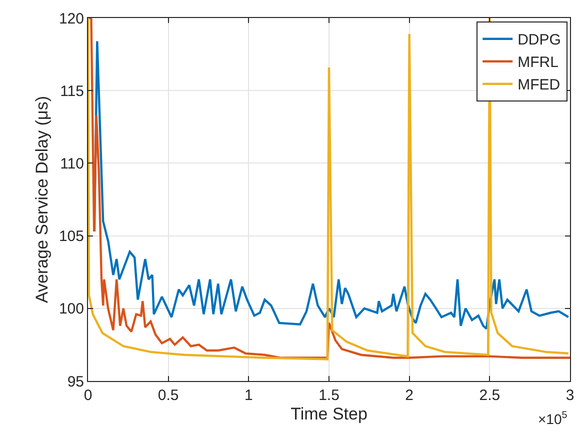 The image size is (588, 443). Describe the element at coordinates (75, 381) in the screenshot. I see `y-tick-label: 95` at that location.